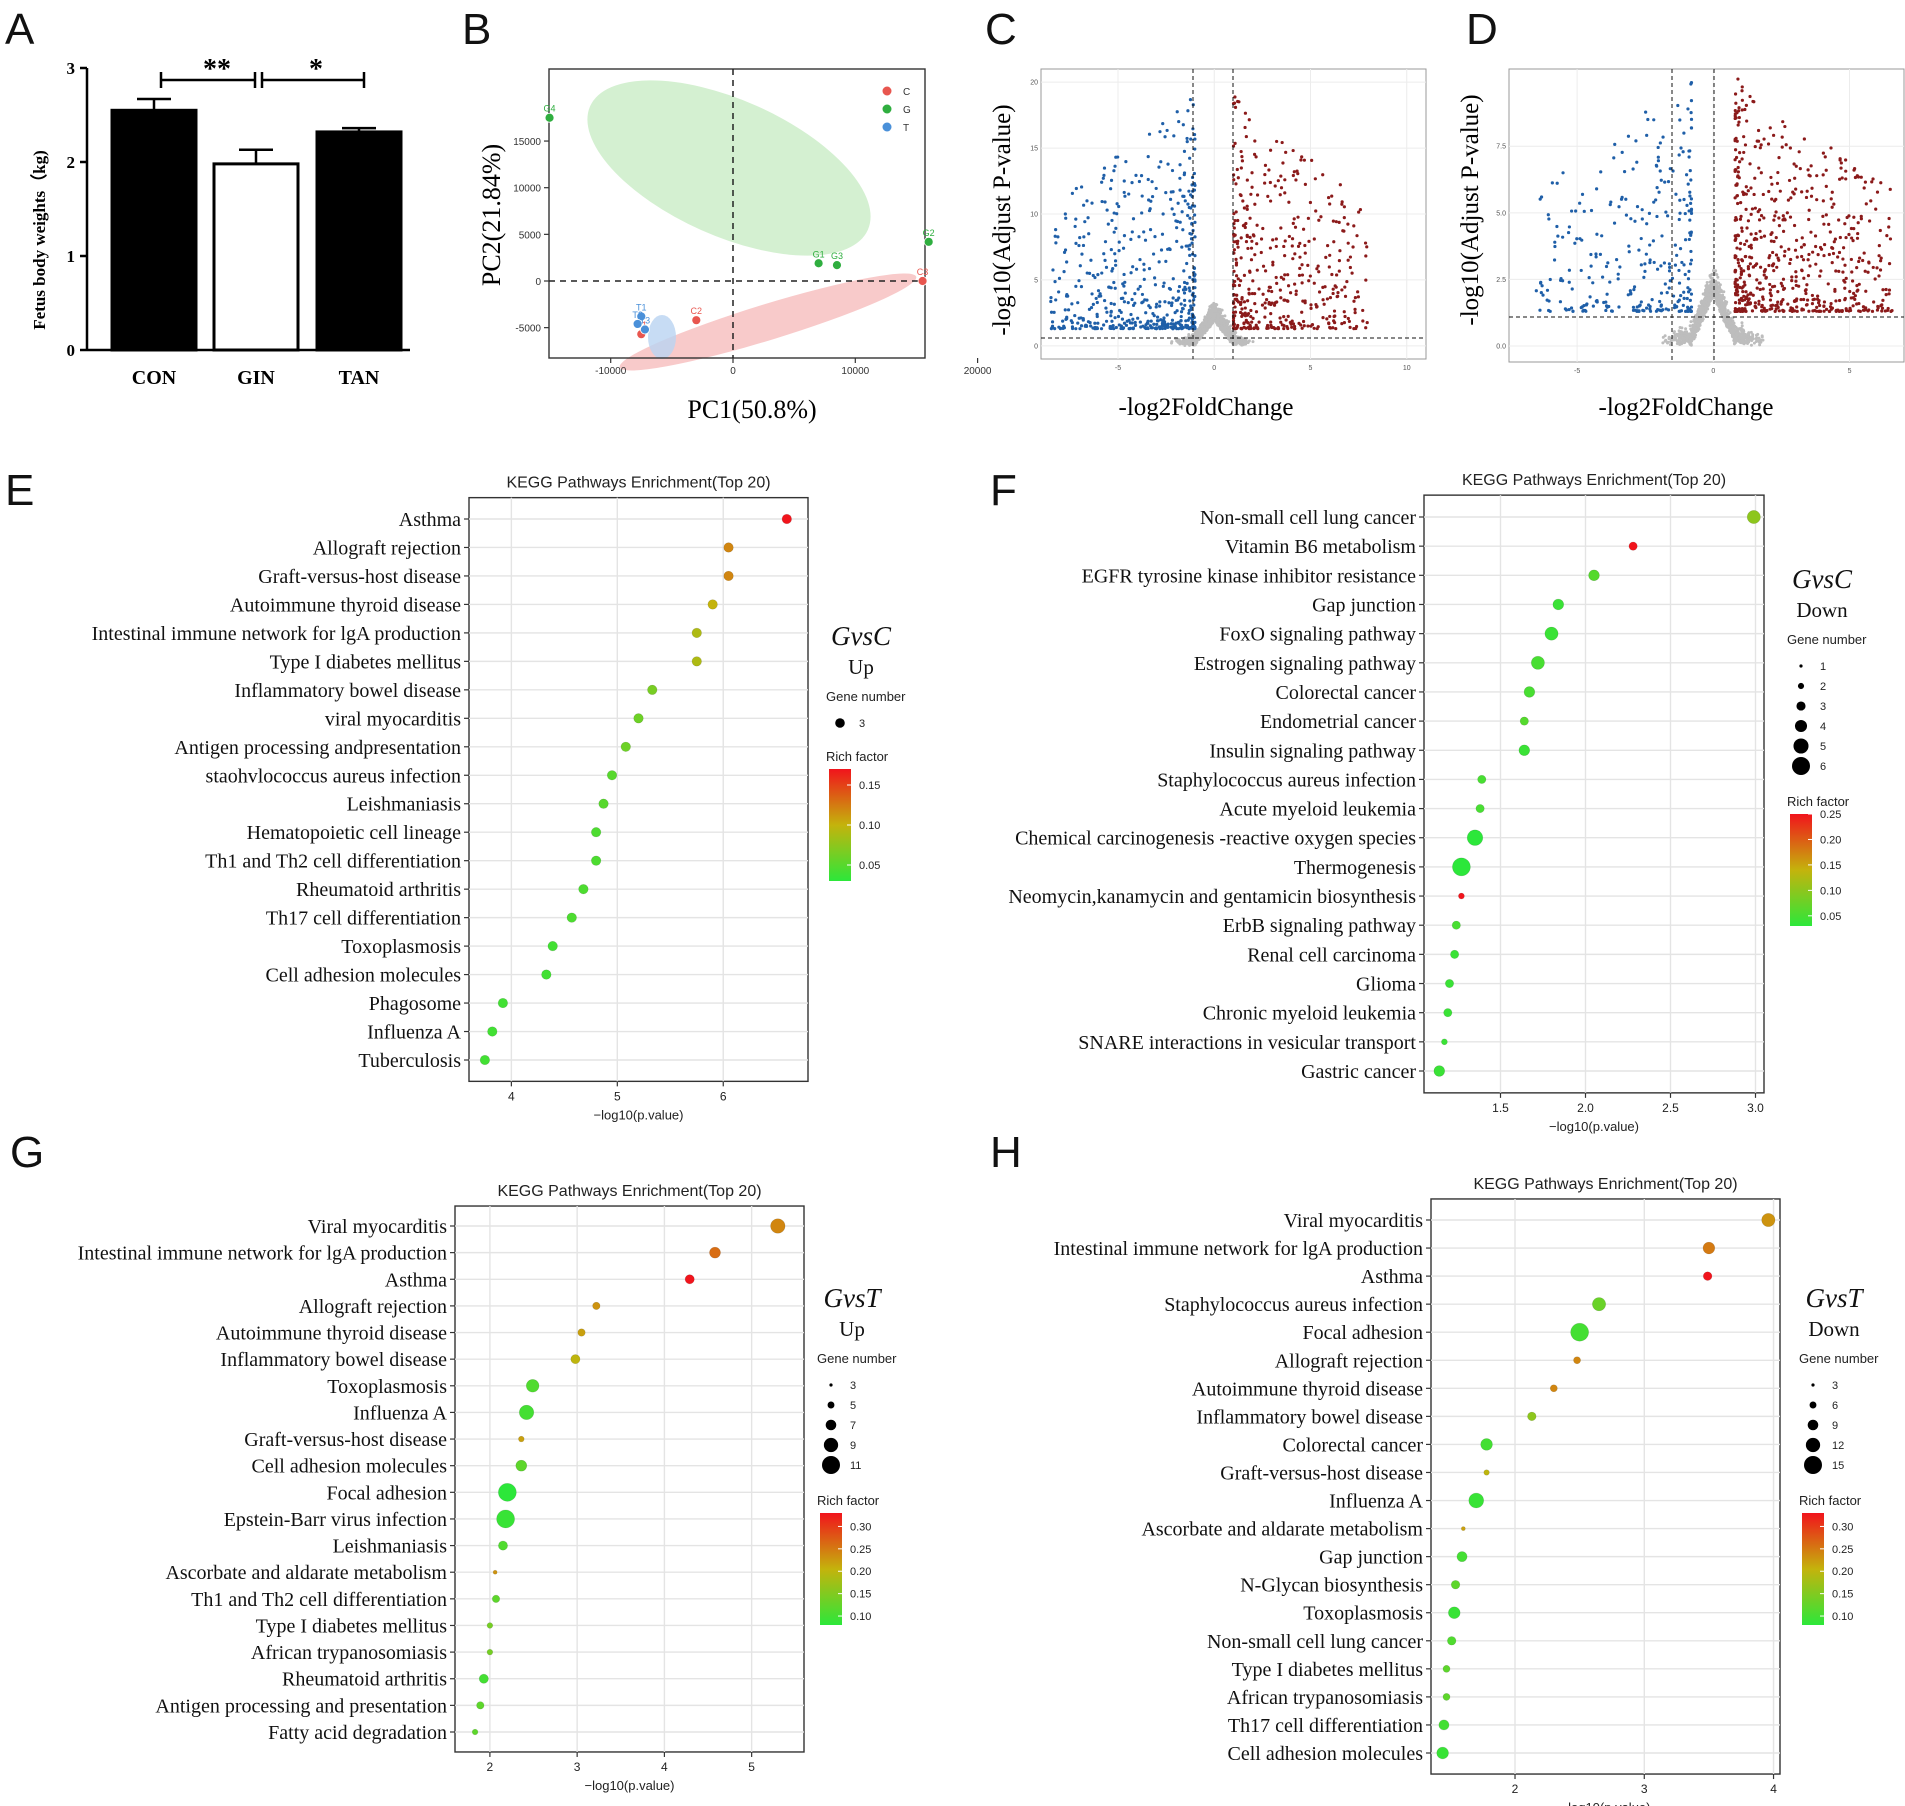 The height and width of the screenshot is (1806, 1905). Describe the element at coordinates (390, 1547) in the screenshot. I see `kegg-pathway-label: Leishmaniasis` at that location.